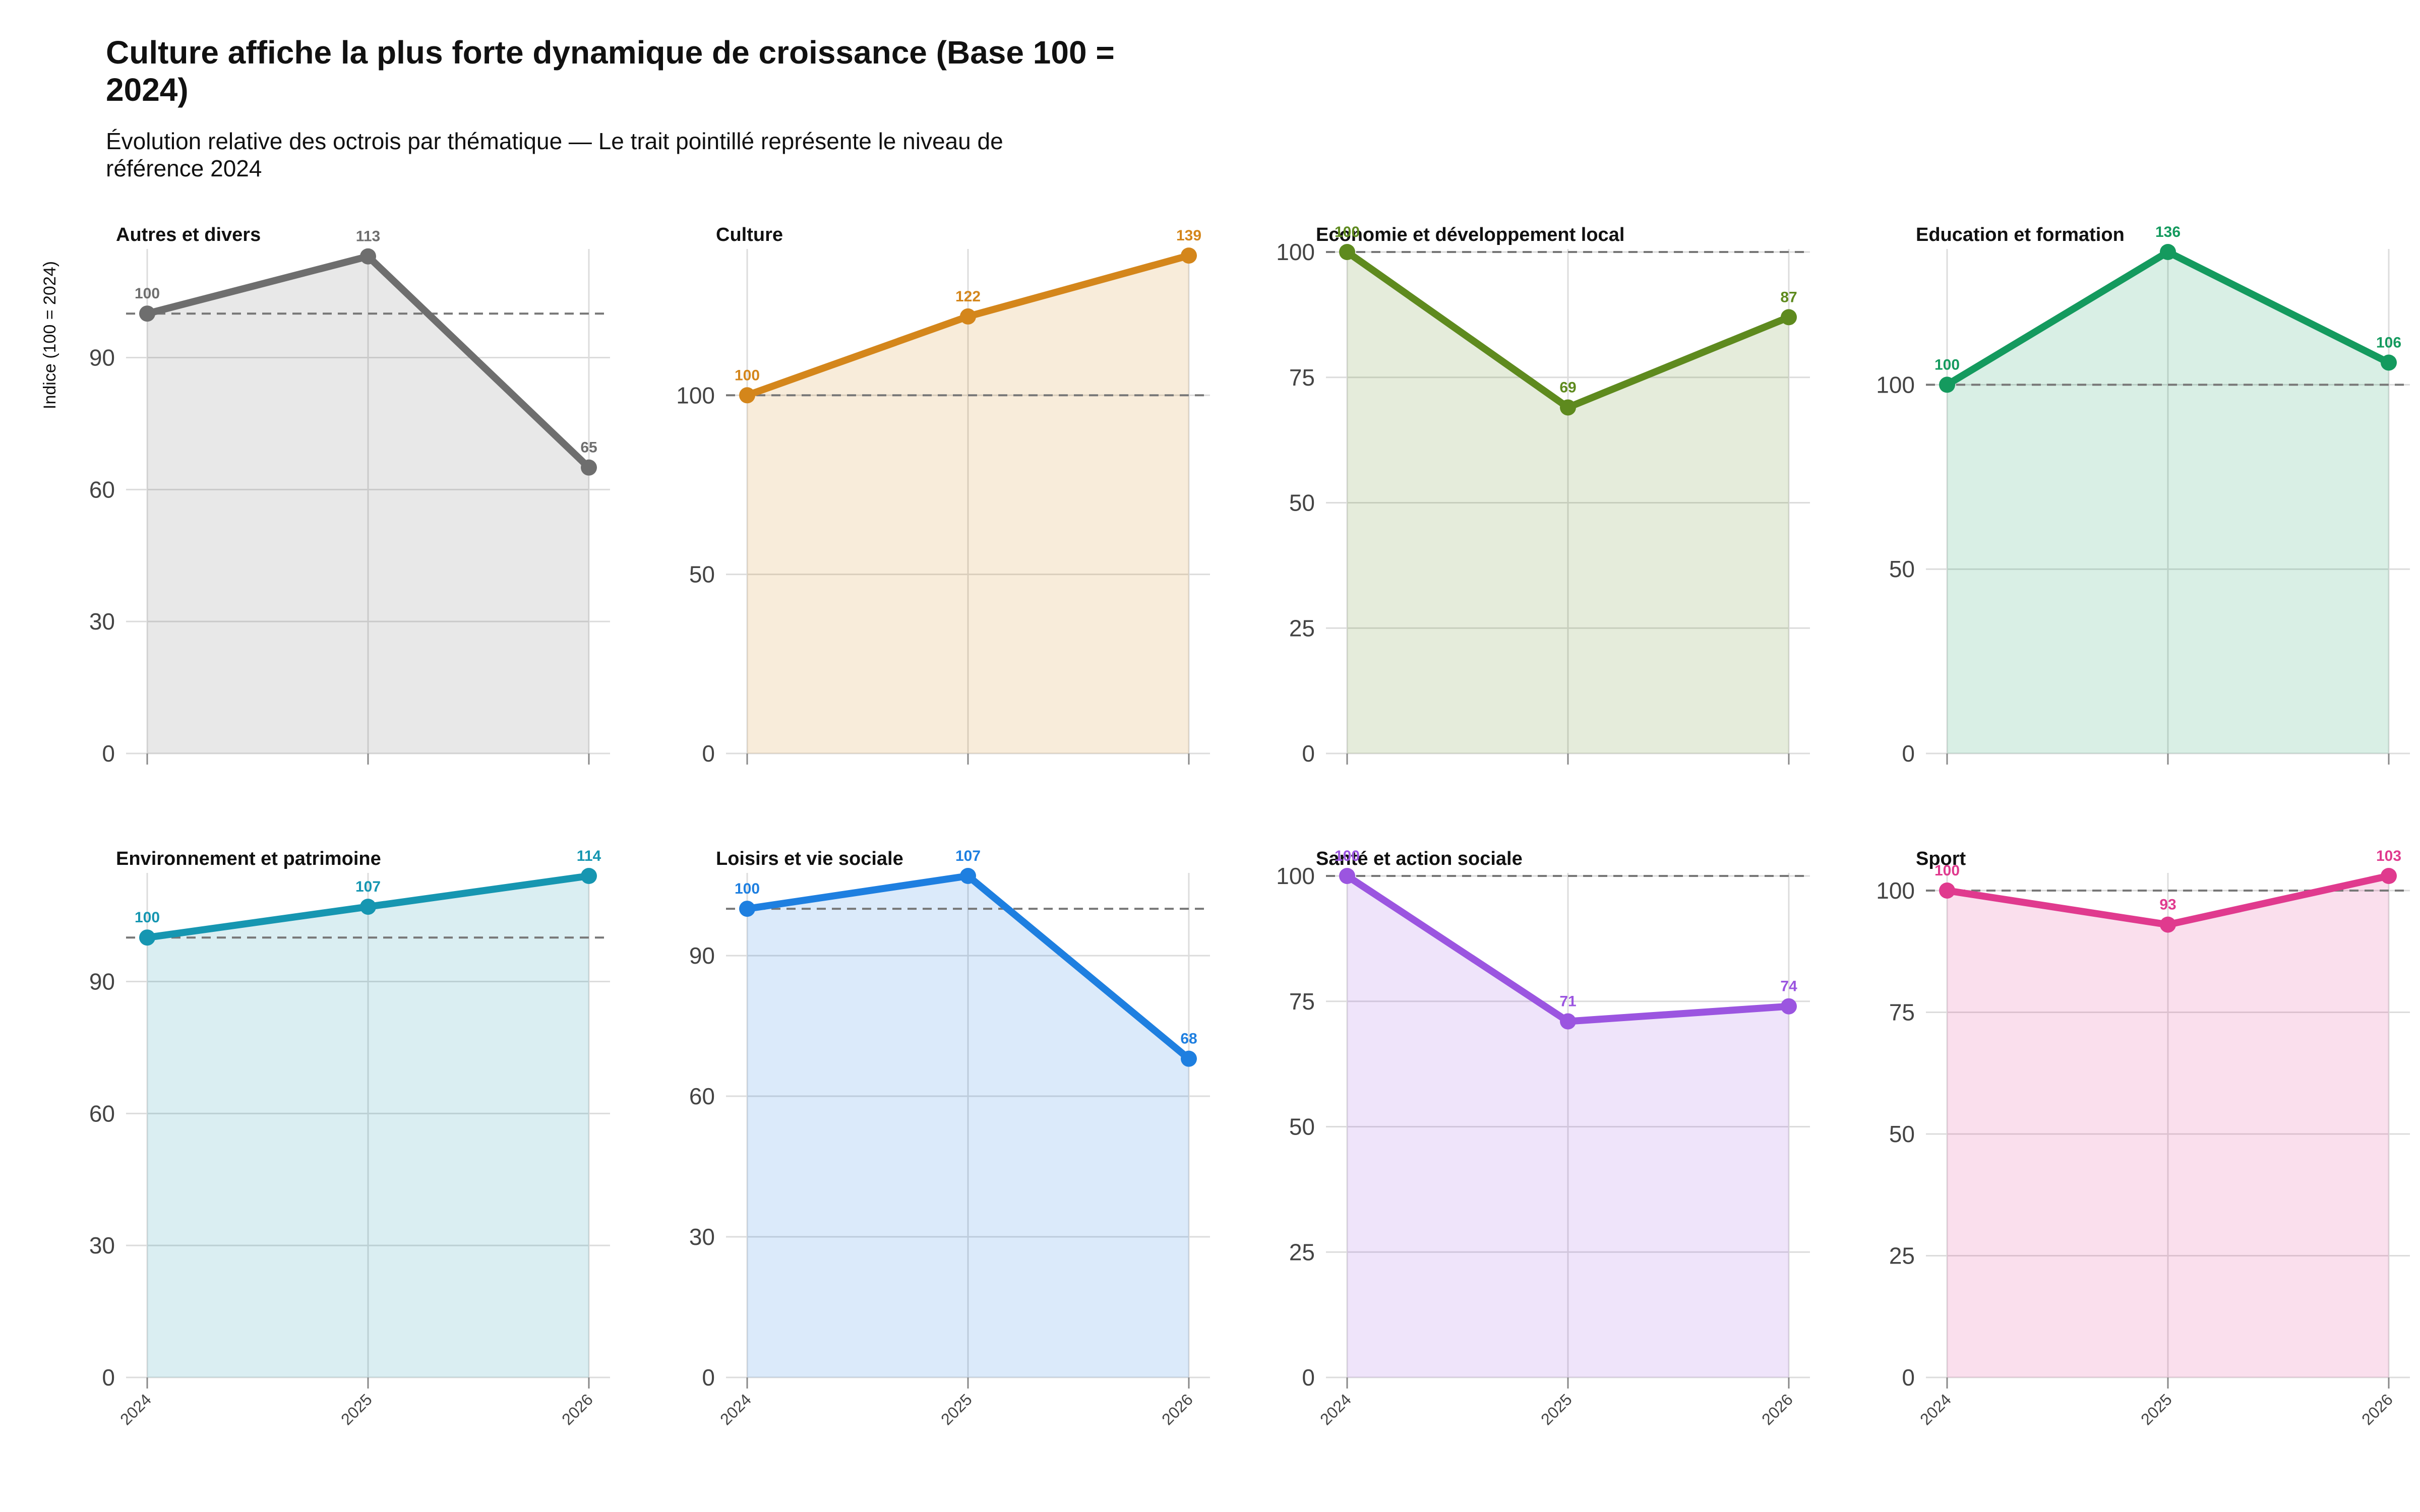  Describe the element at coordinates (1470, 234) in the screenshot. I see `panel-title: Economie et développement local` at that location.